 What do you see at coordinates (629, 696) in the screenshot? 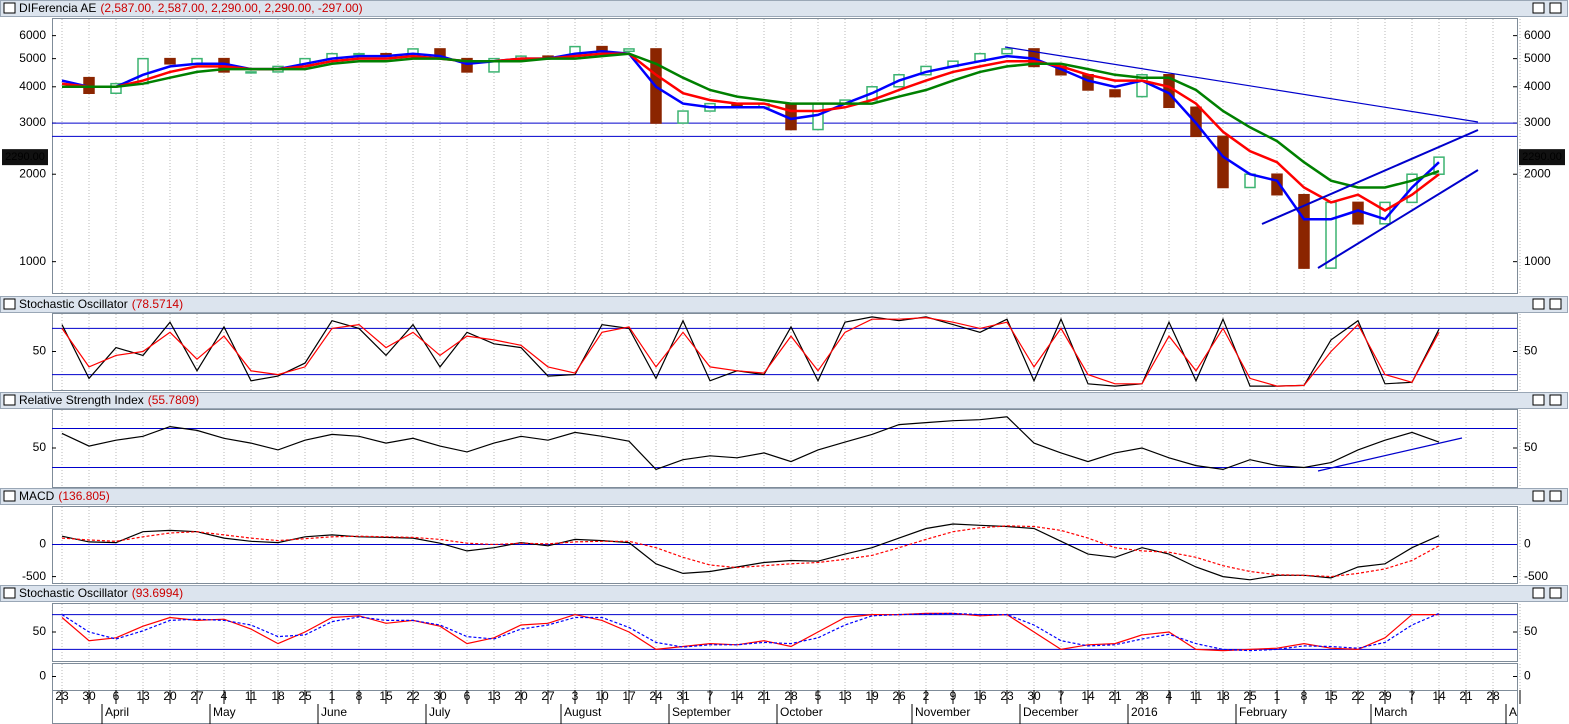
I see `x-tick-label: 17` at bounding box center [629, 696].